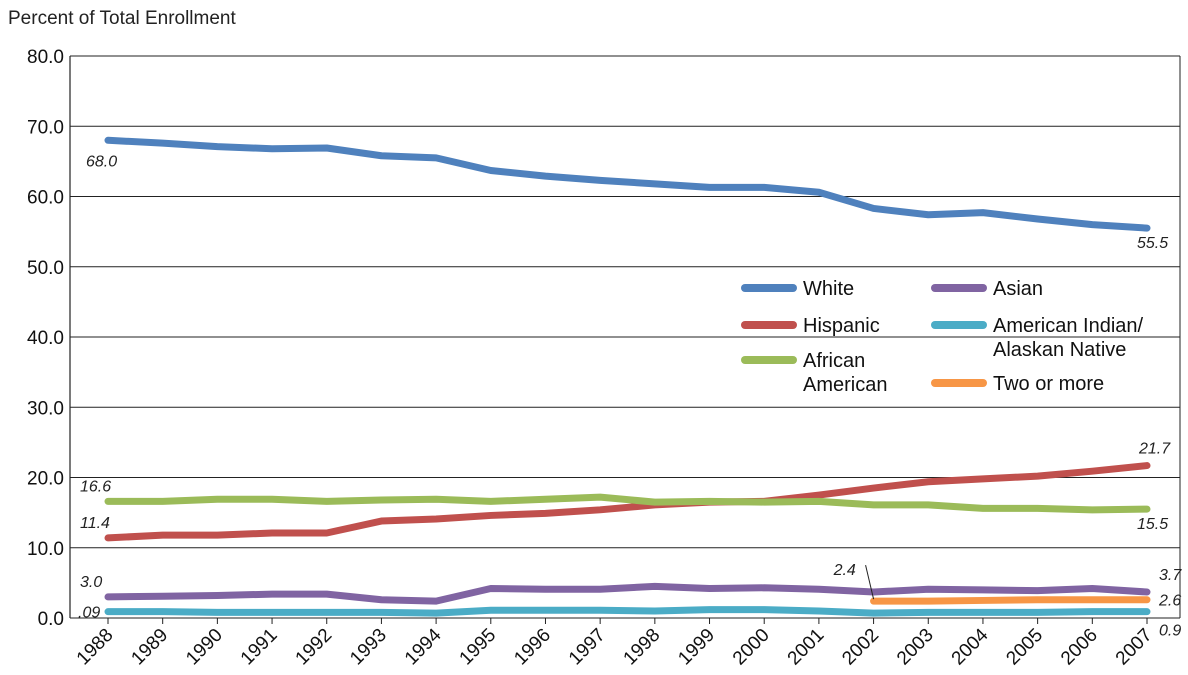 This screenshot has width=1188, height=675. I want to click on y-tick-label: 80.0, so click(45, 57).